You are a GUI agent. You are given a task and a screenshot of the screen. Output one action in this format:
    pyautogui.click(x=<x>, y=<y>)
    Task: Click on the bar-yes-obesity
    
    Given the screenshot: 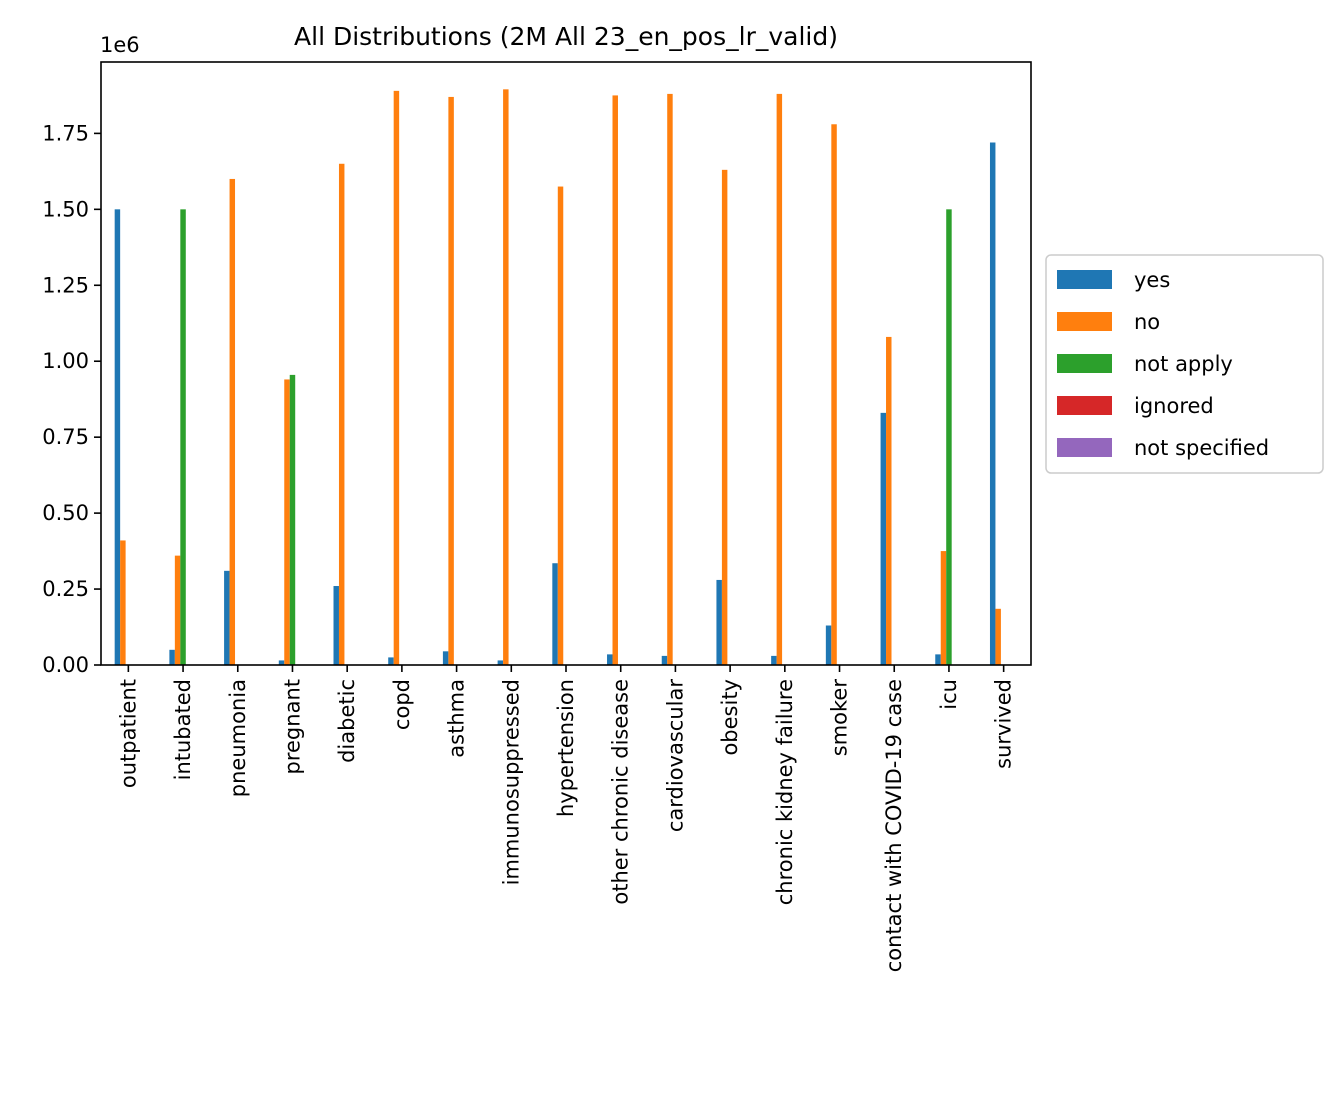 What is the action you would take?
    pyautogui.click(x=719, y=622)
    